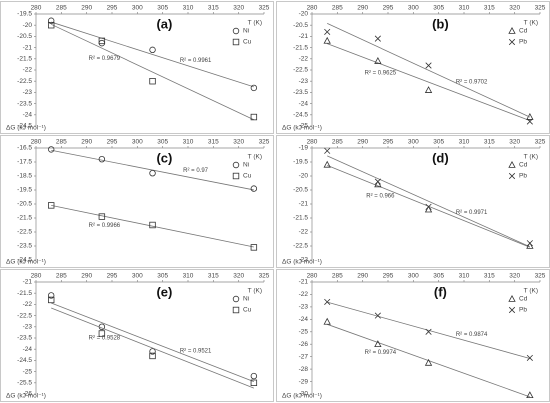 The height and width of the screenshot is (403, 550). I want to click on y-tick-label: -26, so click(28, 394).